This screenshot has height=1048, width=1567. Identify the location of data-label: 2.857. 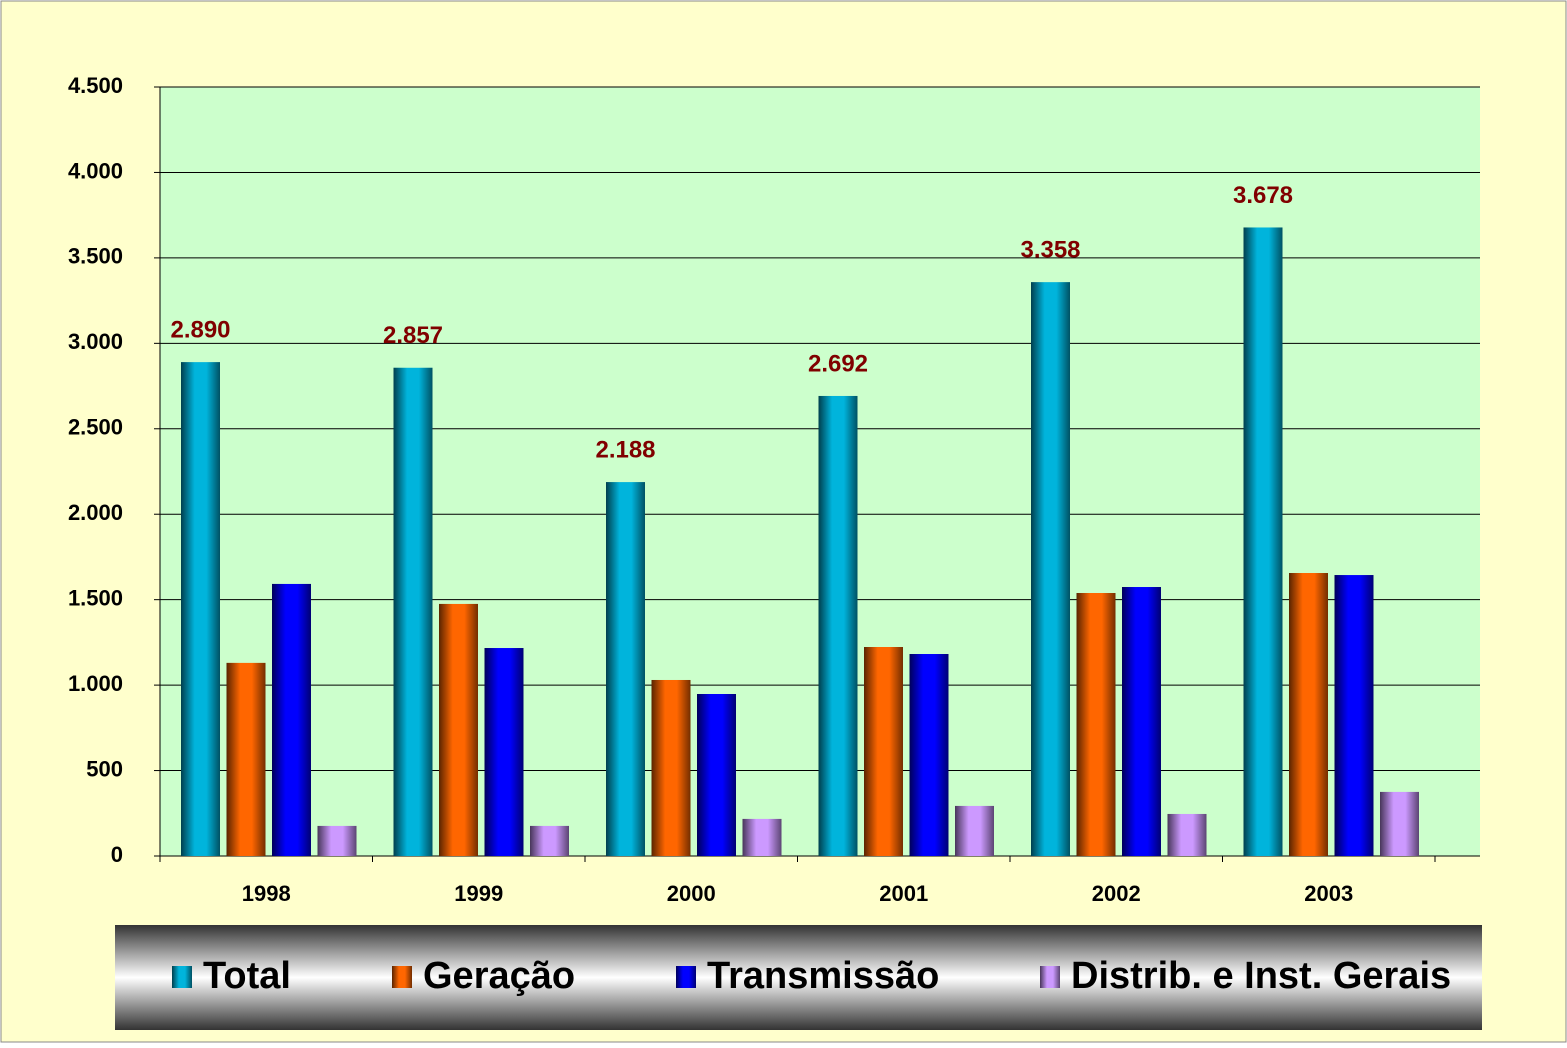
(413, 335).